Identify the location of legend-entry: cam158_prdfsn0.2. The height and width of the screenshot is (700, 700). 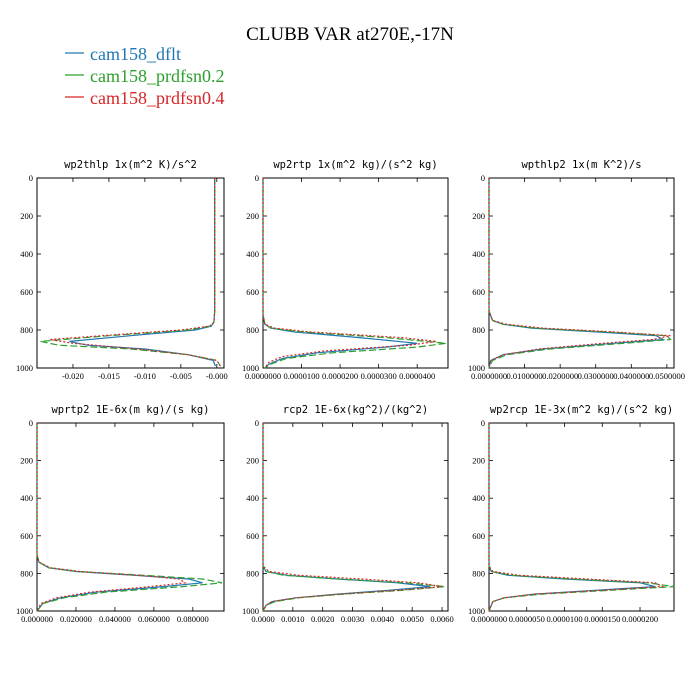
(144, 76).